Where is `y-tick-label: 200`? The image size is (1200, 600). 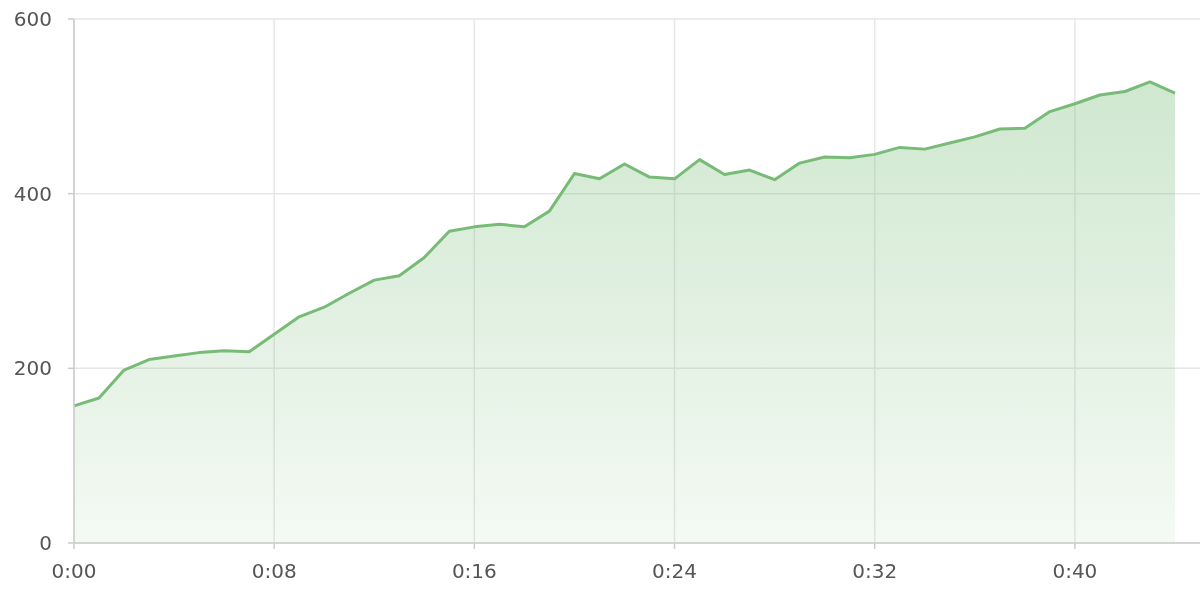 y-tick-label: 200 is located at coordinates (32, 368).